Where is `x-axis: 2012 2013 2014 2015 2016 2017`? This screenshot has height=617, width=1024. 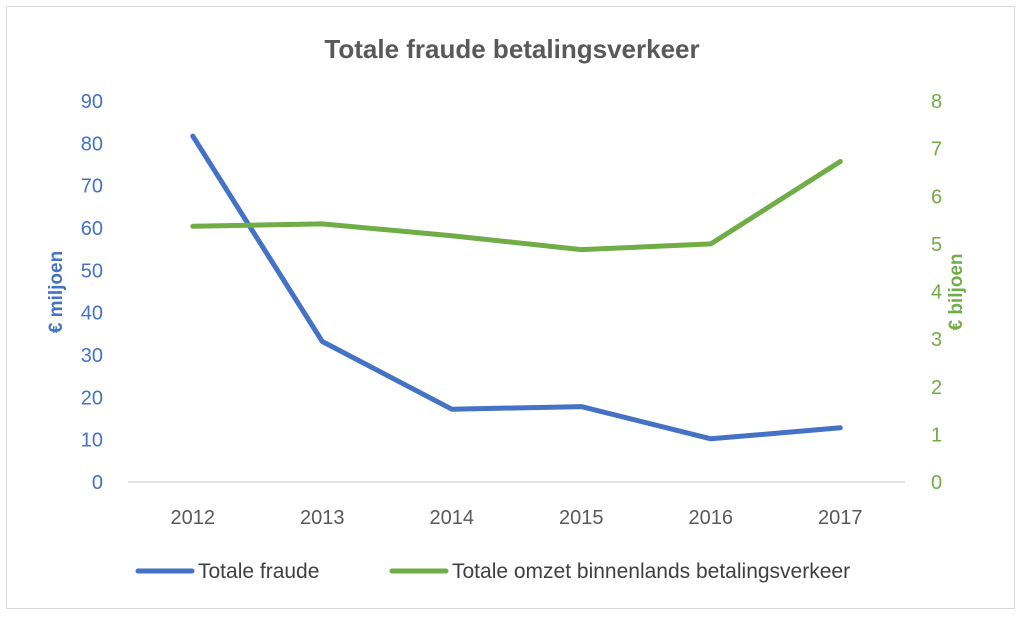
x-axis: 2012 2013 2014 2015 2016 2017 is located at coordinates (517, 518).